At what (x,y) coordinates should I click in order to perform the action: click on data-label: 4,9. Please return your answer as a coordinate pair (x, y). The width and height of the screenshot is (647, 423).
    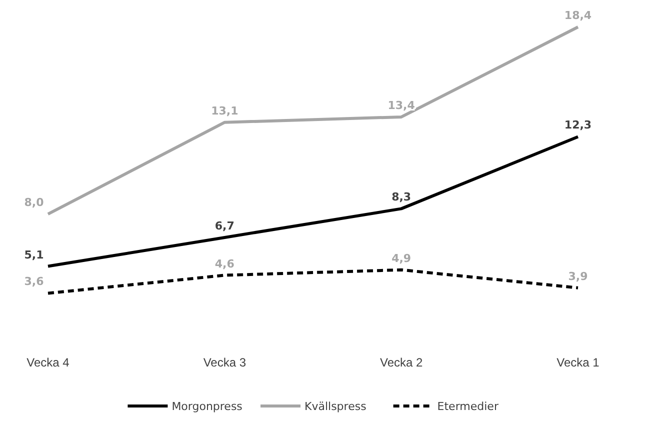
    Looking at the image, I should click on (402, 258).